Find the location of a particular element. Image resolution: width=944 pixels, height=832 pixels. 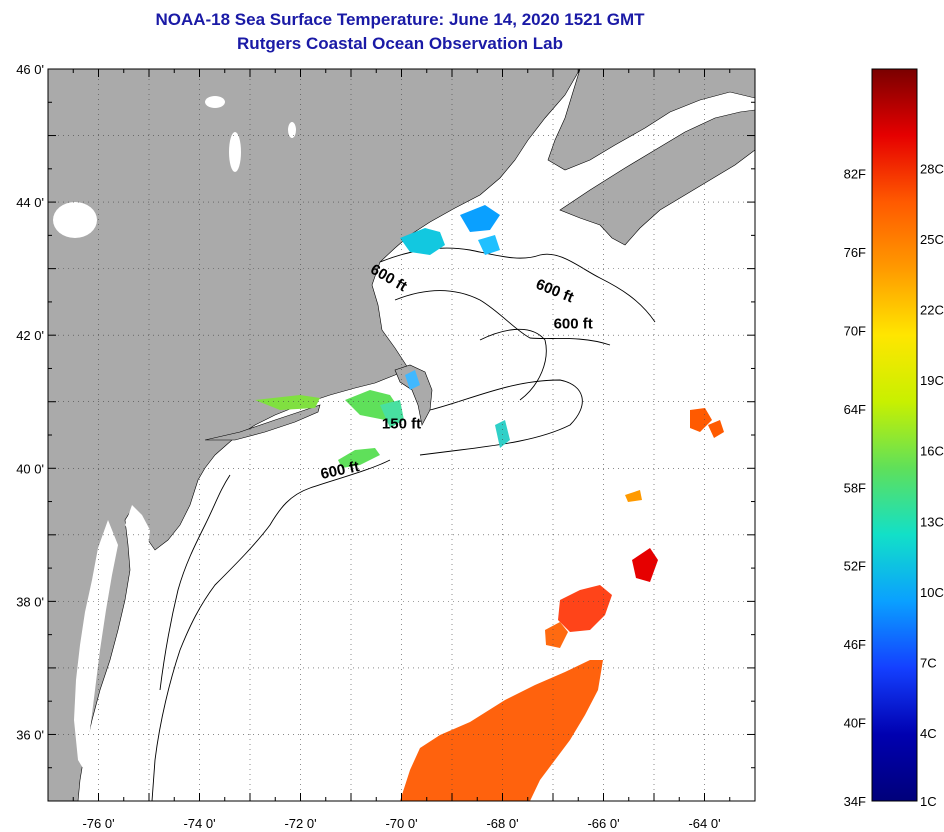

colorbar-c-label: 16C is located at coordinates (932, 451).